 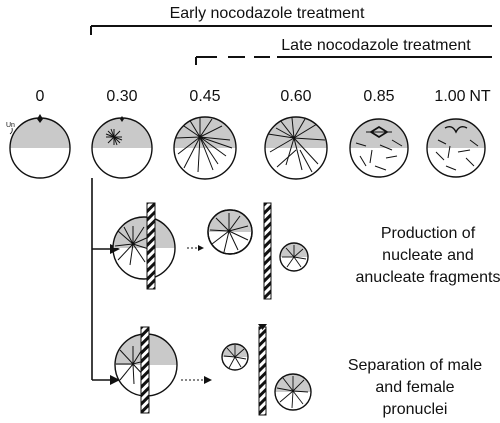 What do you see at coordinates (235, 357) in the screenshot?
I see `male-pronucleus-fragment` at bounding box center [235, 357].